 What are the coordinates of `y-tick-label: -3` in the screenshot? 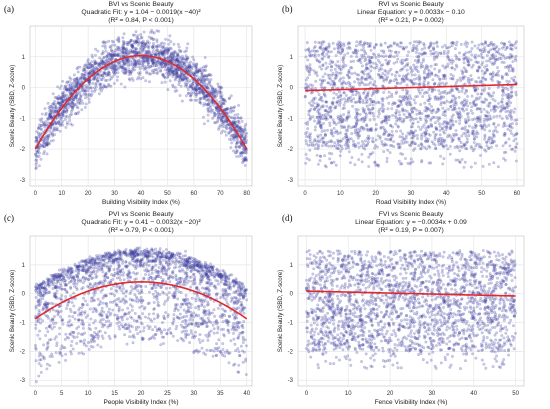 It's located at (23, 181).